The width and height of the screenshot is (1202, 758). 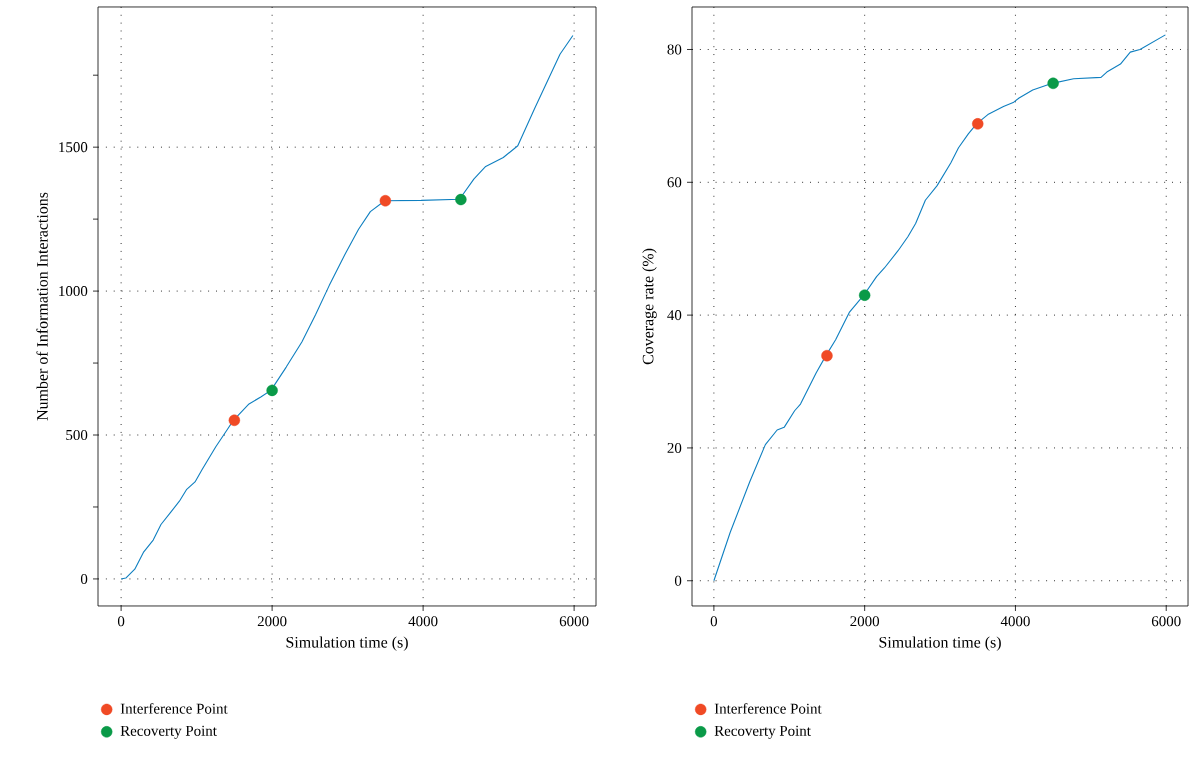 I want to click on y-axis-title: Number of Information Interactions, so click(x=42, y=306).